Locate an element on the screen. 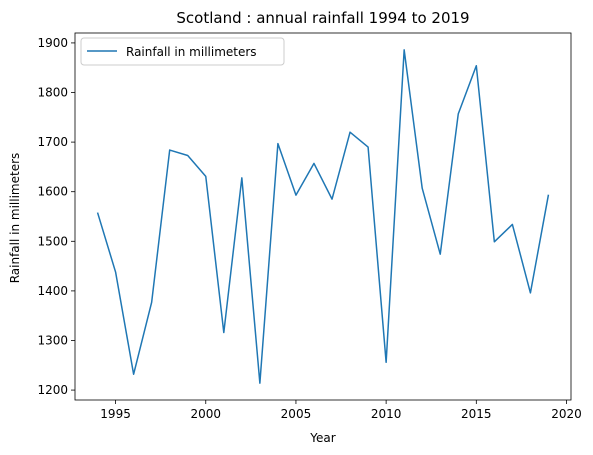 This screenshot has width=593, height=455. y-axis-ticks: 1200 1300 1400 1500 1600 1700 1800 1900 is located at coordinates (56, 216).